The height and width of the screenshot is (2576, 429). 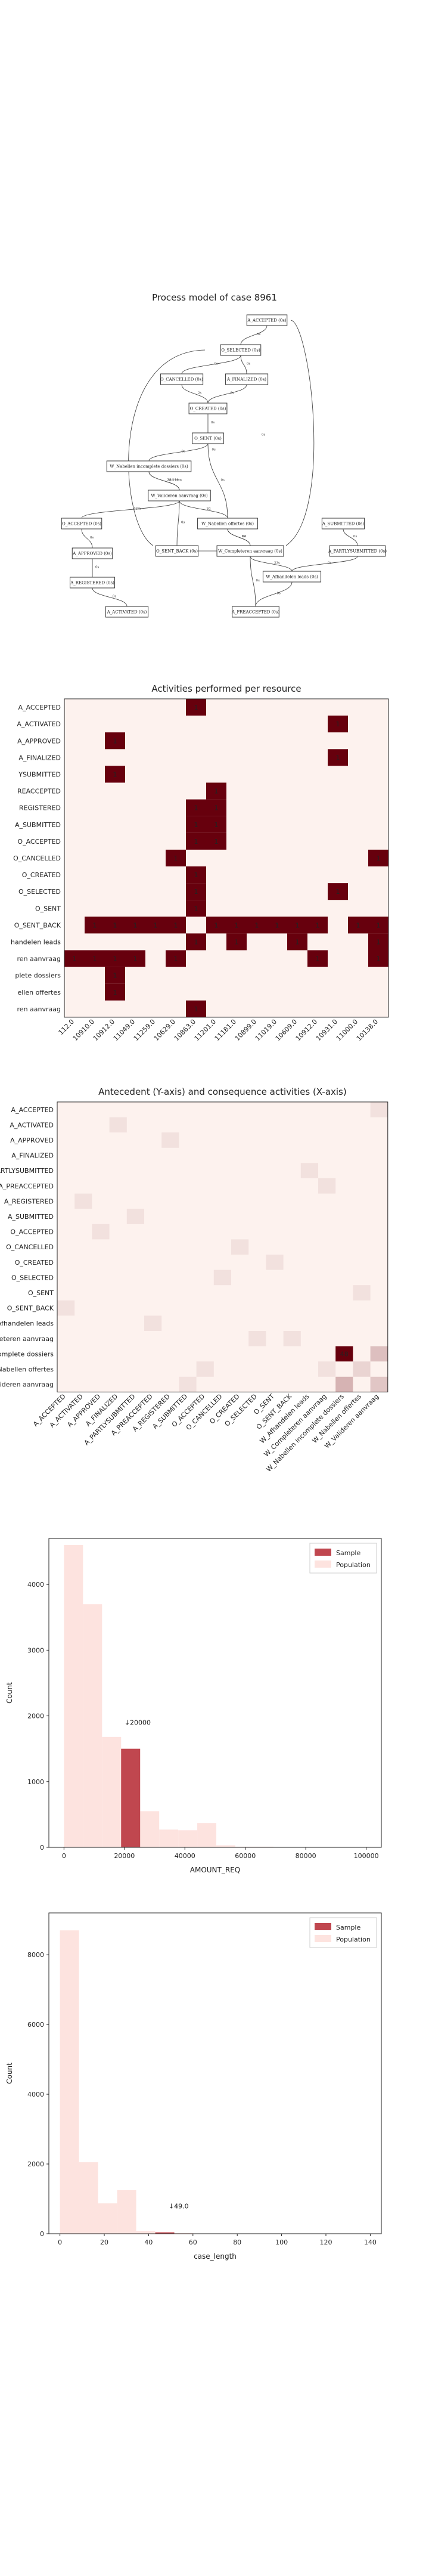 I want to click on process-node: O_ACCEPTED (0s), so click(x=81, y=524).